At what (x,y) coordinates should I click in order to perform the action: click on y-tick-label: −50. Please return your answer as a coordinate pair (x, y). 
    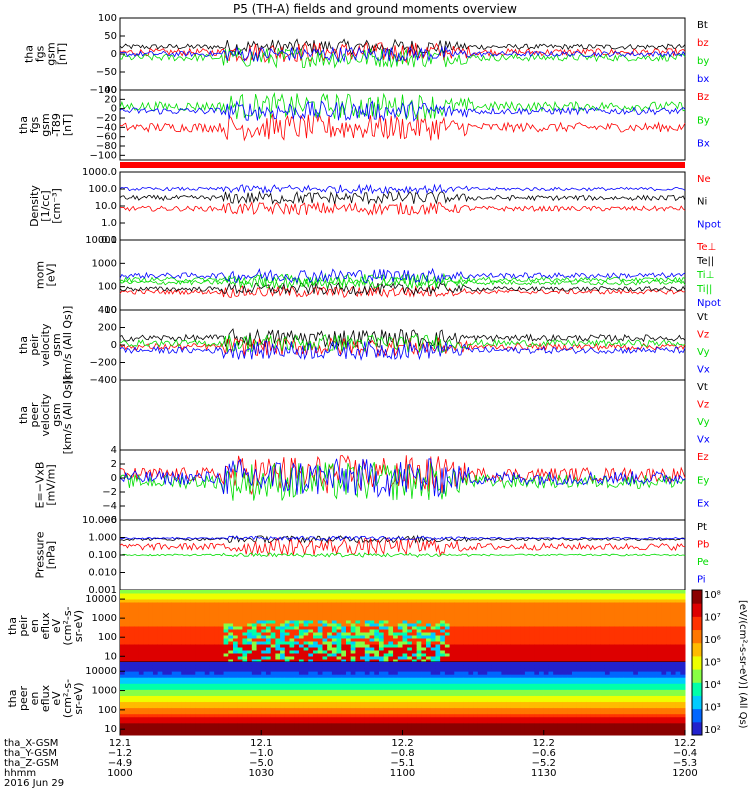
    Looking at the image, I should click on (106, 72).